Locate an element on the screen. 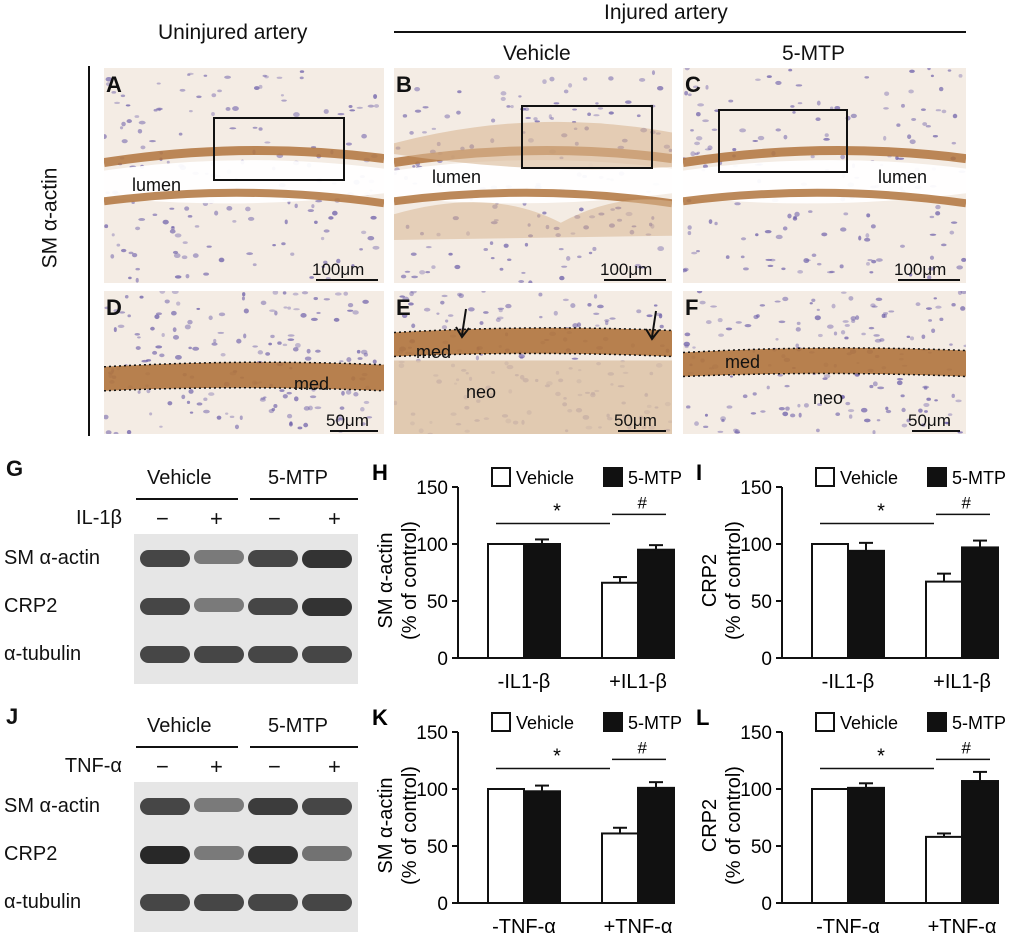 The image size is (1020, 948). row-divider is located at coordinates (89, 251).